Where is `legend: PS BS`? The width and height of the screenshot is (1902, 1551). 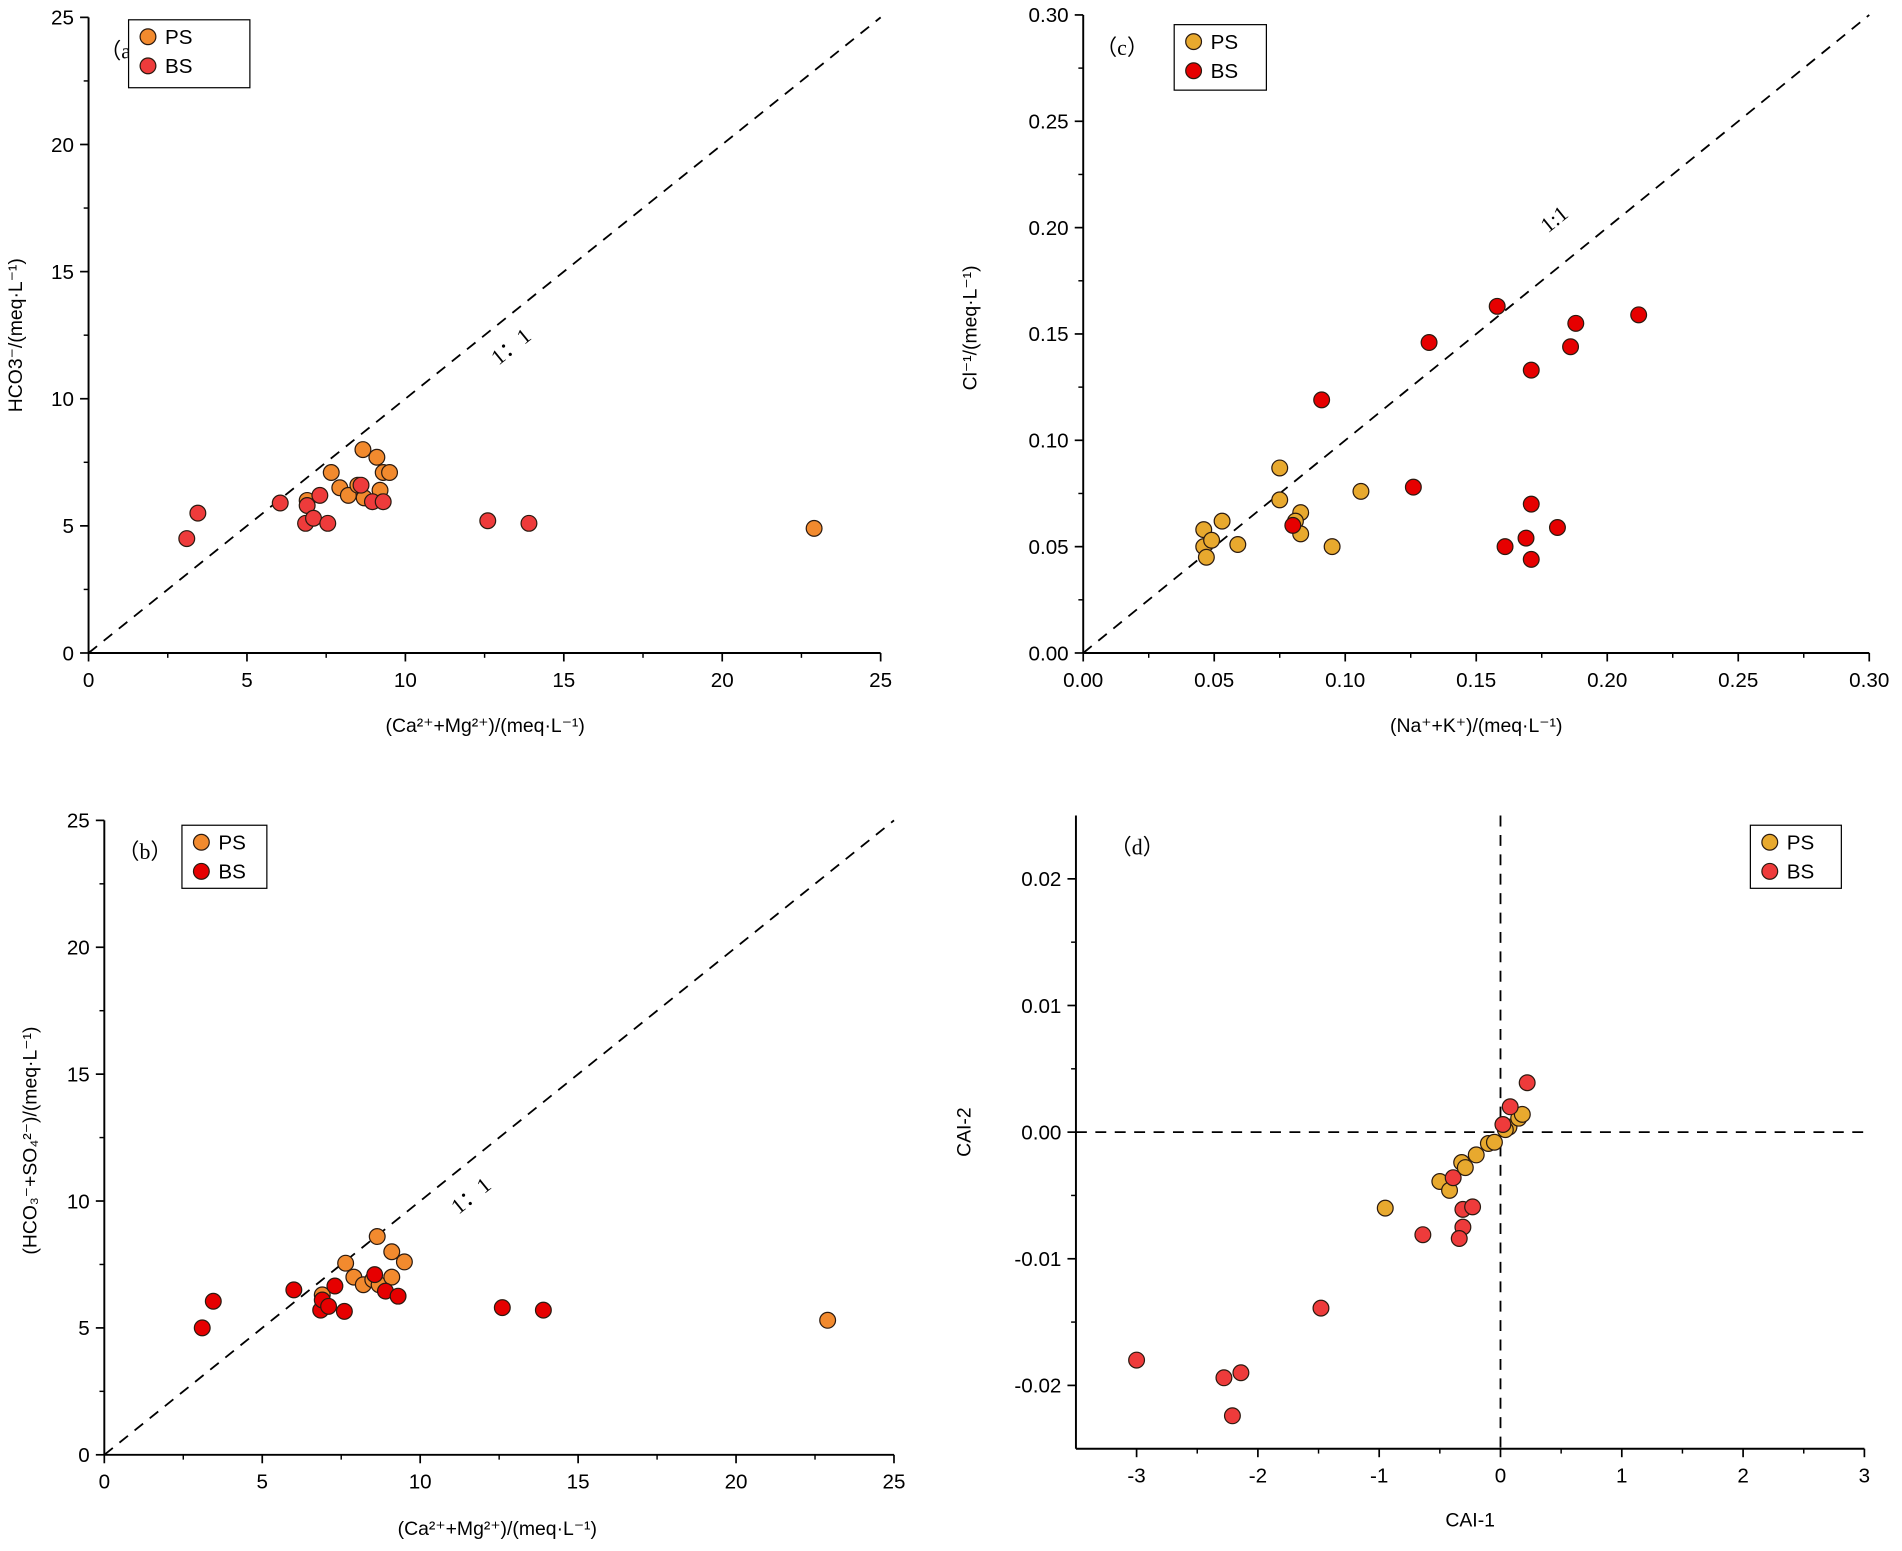 legend: PS BS is located at coordinates (1795, 856).